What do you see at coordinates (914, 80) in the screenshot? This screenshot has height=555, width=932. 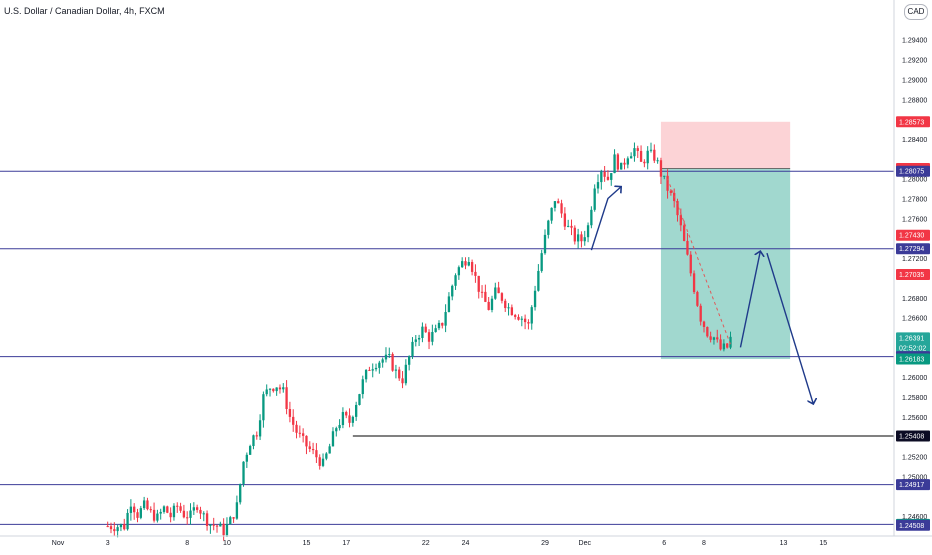 I see `y-tick-label: 1.29000` at bounding box center [914, 80].